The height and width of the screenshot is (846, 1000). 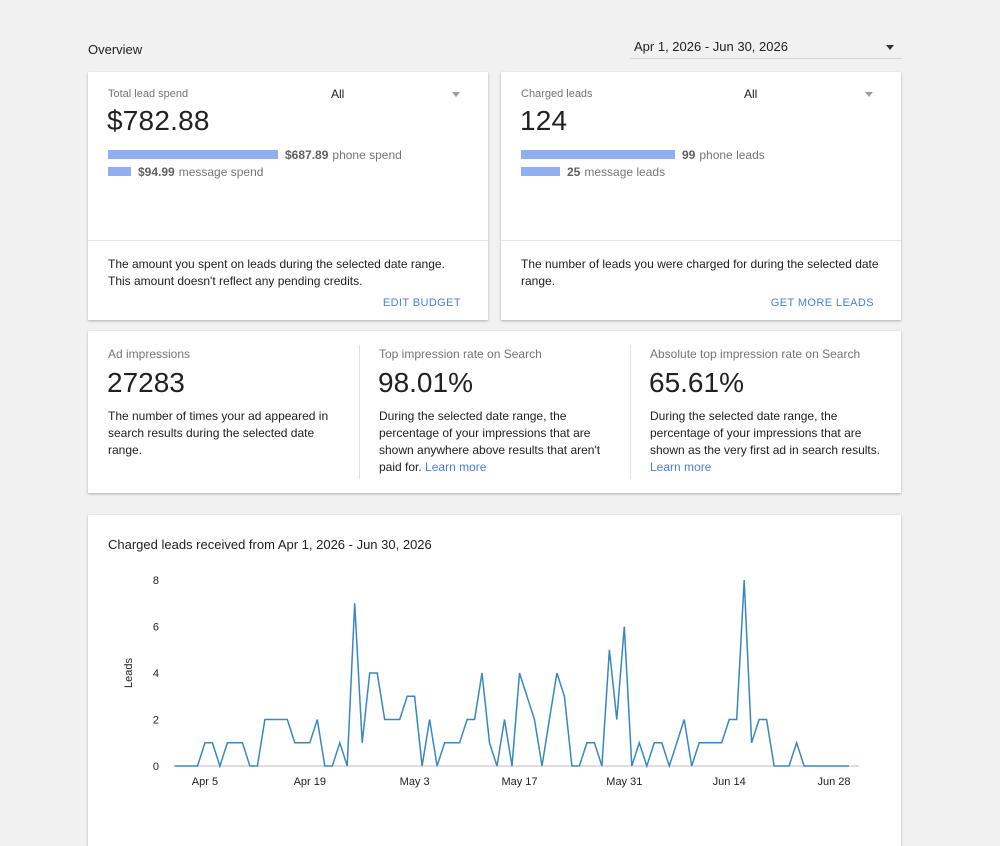 I want to click on y-tick-label: 2, so click(x=156, y=721).